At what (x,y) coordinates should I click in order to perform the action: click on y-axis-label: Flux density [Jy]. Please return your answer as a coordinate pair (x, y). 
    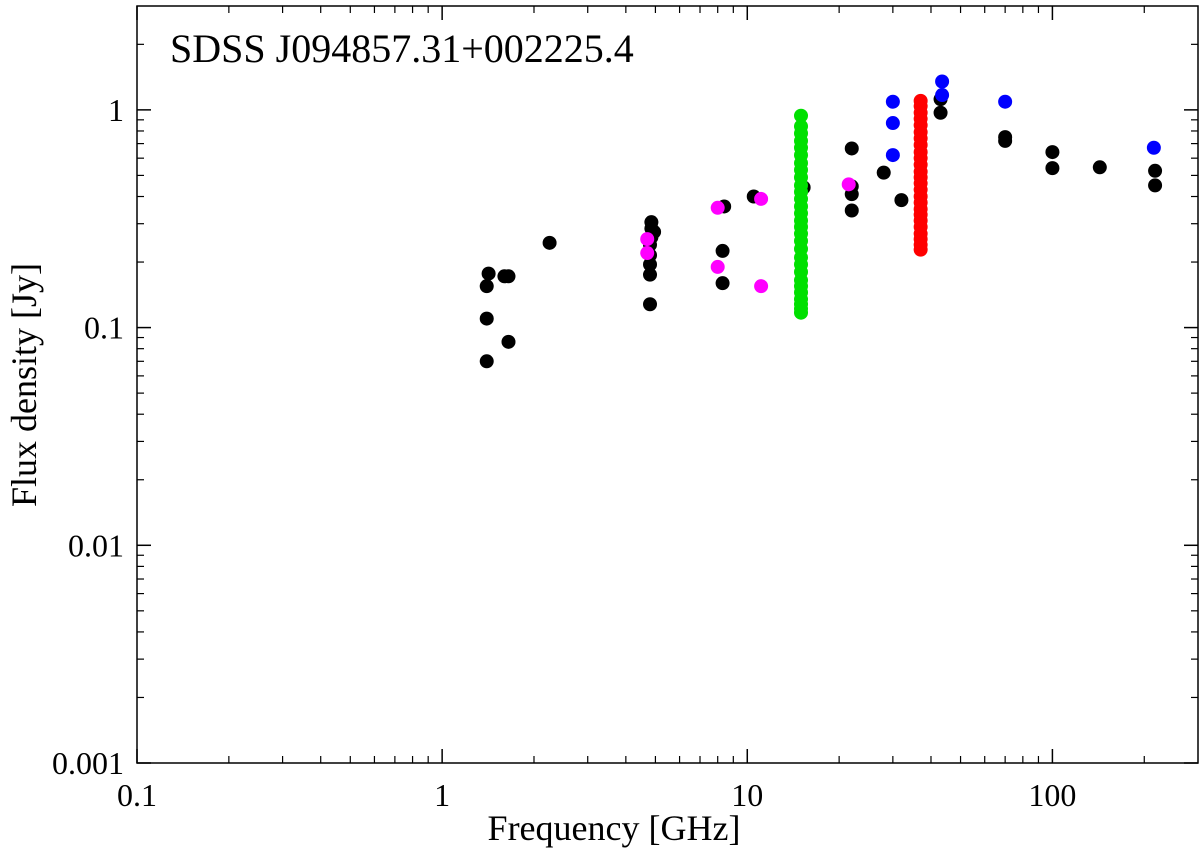
    Looking at the image, I should click on (24, 385).